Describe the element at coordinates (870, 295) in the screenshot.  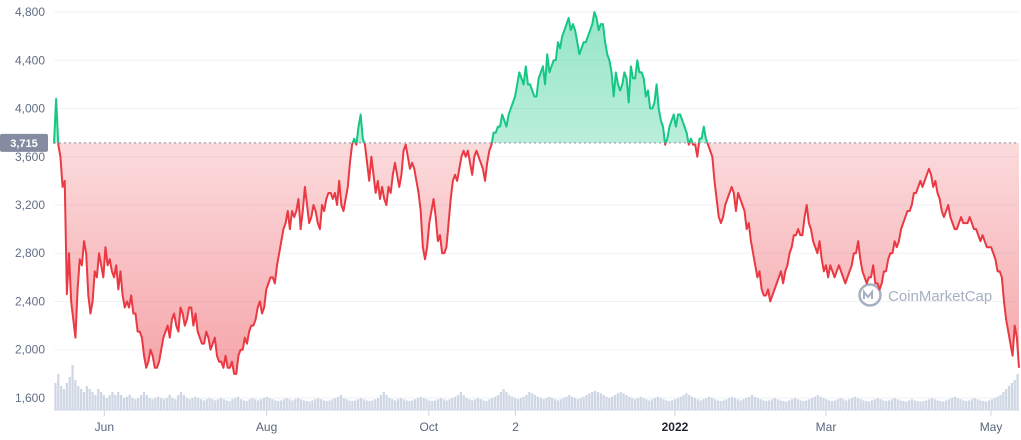
I see `coinmarketcap-logo-icon` at that location.